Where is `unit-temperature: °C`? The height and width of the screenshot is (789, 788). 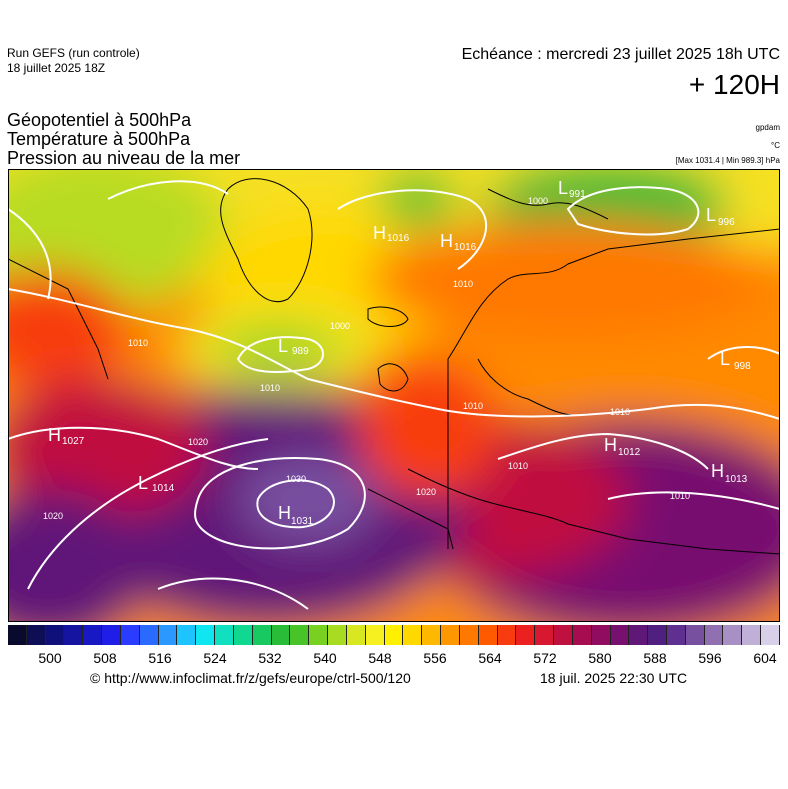
unit-temperature: °C is located at coordinates (775, 145).